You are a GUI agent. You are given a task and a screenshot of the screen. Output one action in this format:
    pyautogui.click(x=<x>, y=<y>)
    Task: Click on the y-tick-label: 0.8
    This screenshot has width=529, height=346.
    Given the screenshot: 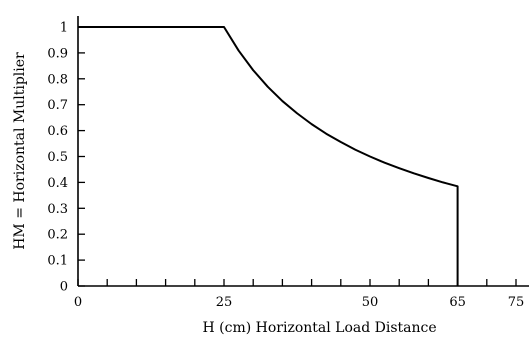 What is the action you would take?
    pyautogui.click(x=57, y=79)
    